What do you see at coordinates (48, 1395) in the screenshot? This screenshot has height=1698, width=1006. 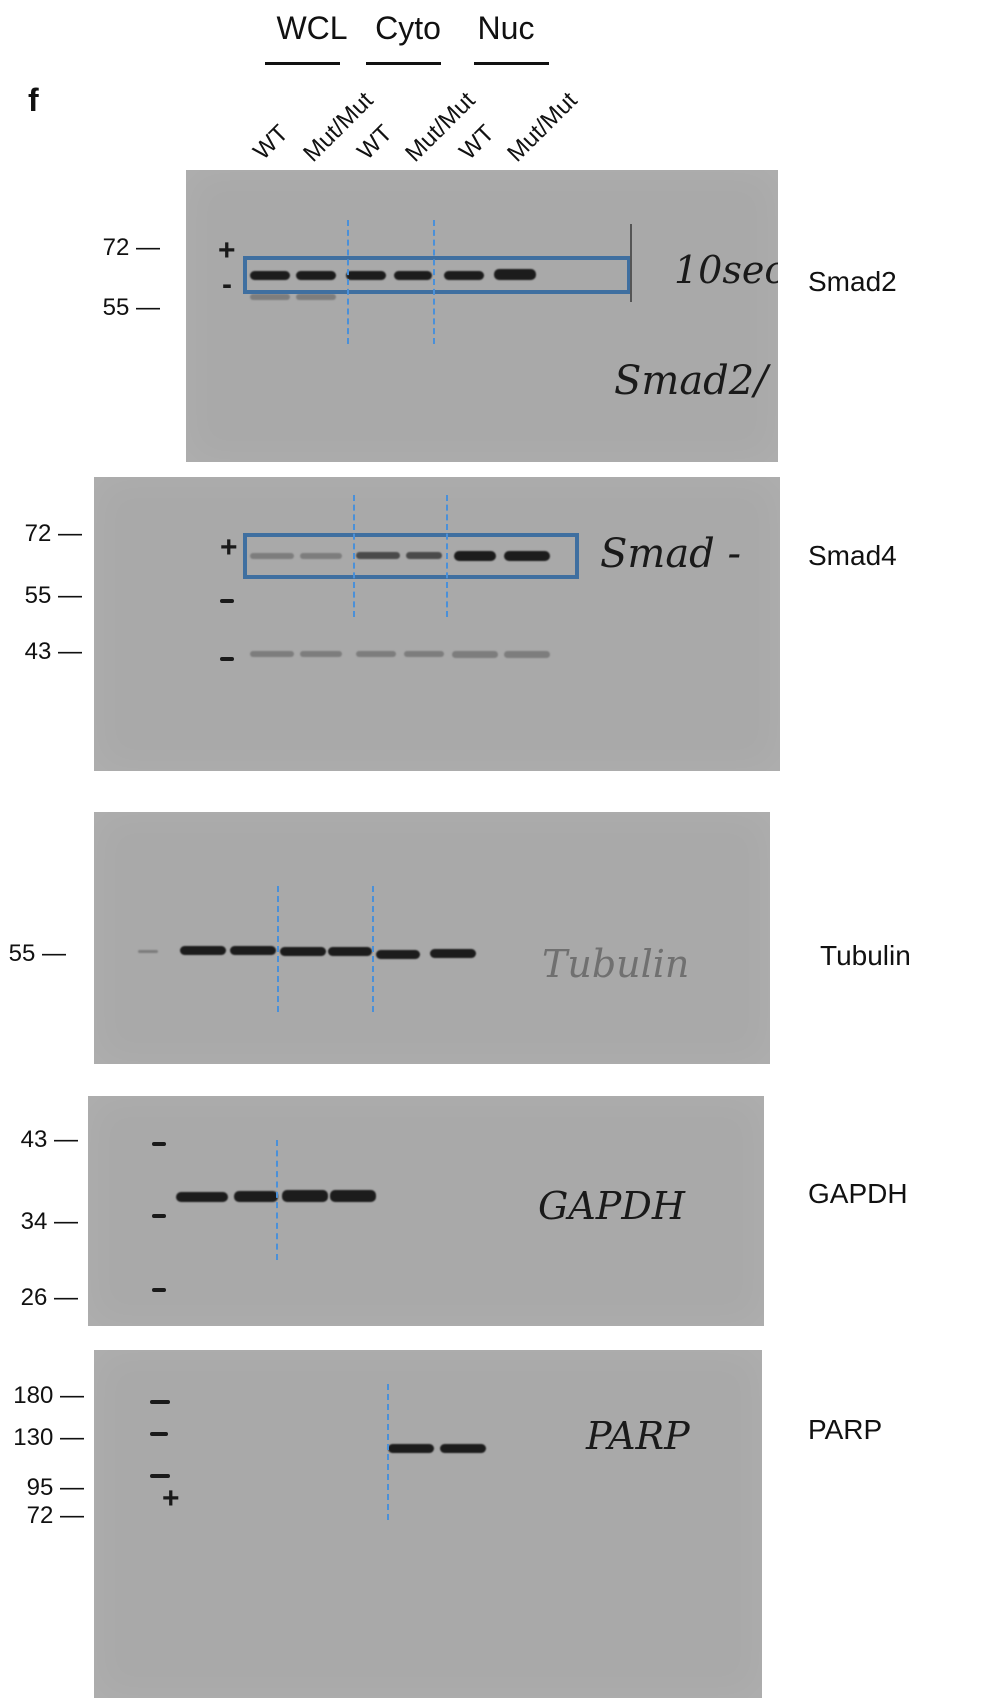 I see `mw-marker: 180 —` at bounding box center [48, 1395].